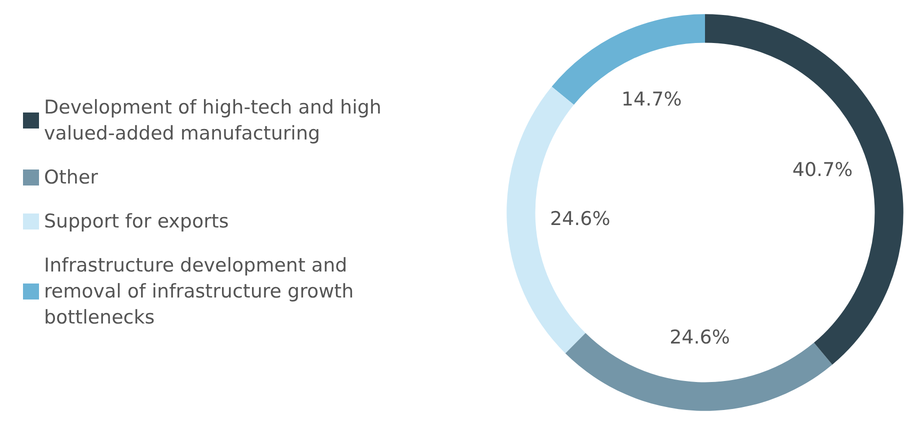 This screenshot has width=915, height=425. I want to click on legend-label: Infrastructure development and removal of infrastructure growth bottlenecks, so click(202, 291).